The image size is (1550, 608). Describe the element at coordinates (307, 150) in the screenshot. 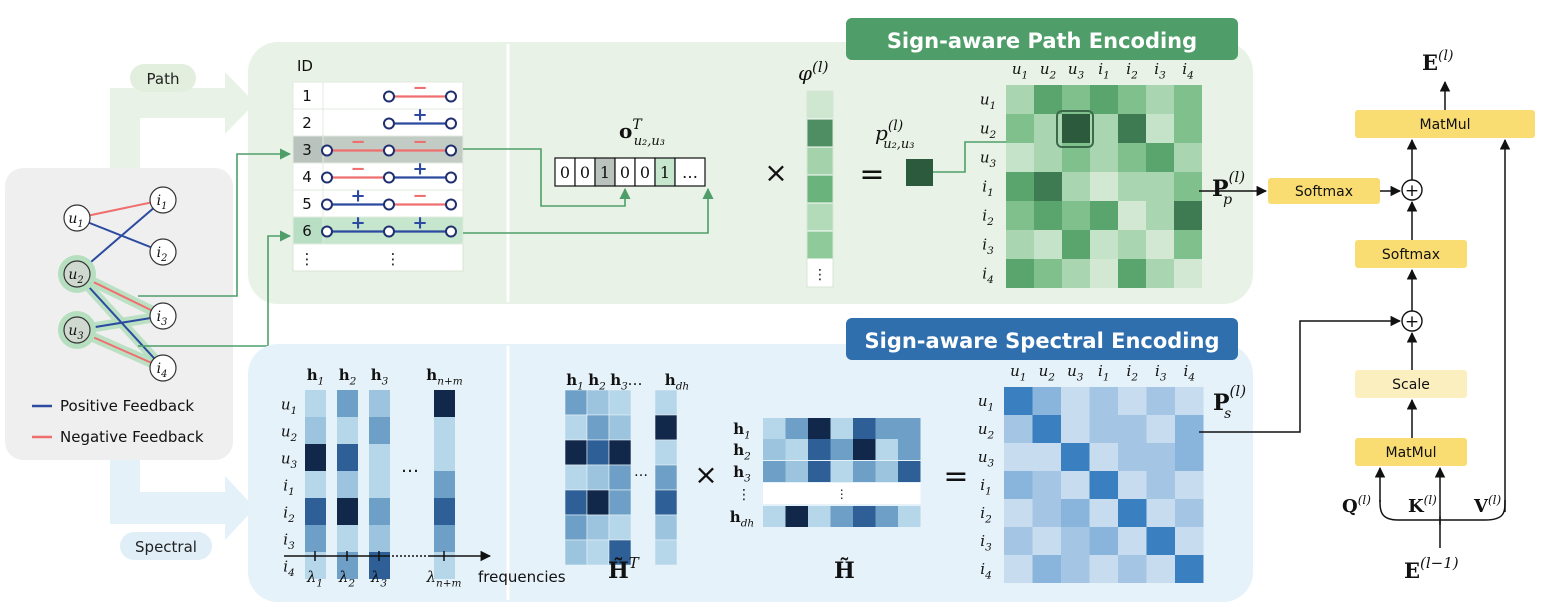

I see `path-id: 3` at that location.